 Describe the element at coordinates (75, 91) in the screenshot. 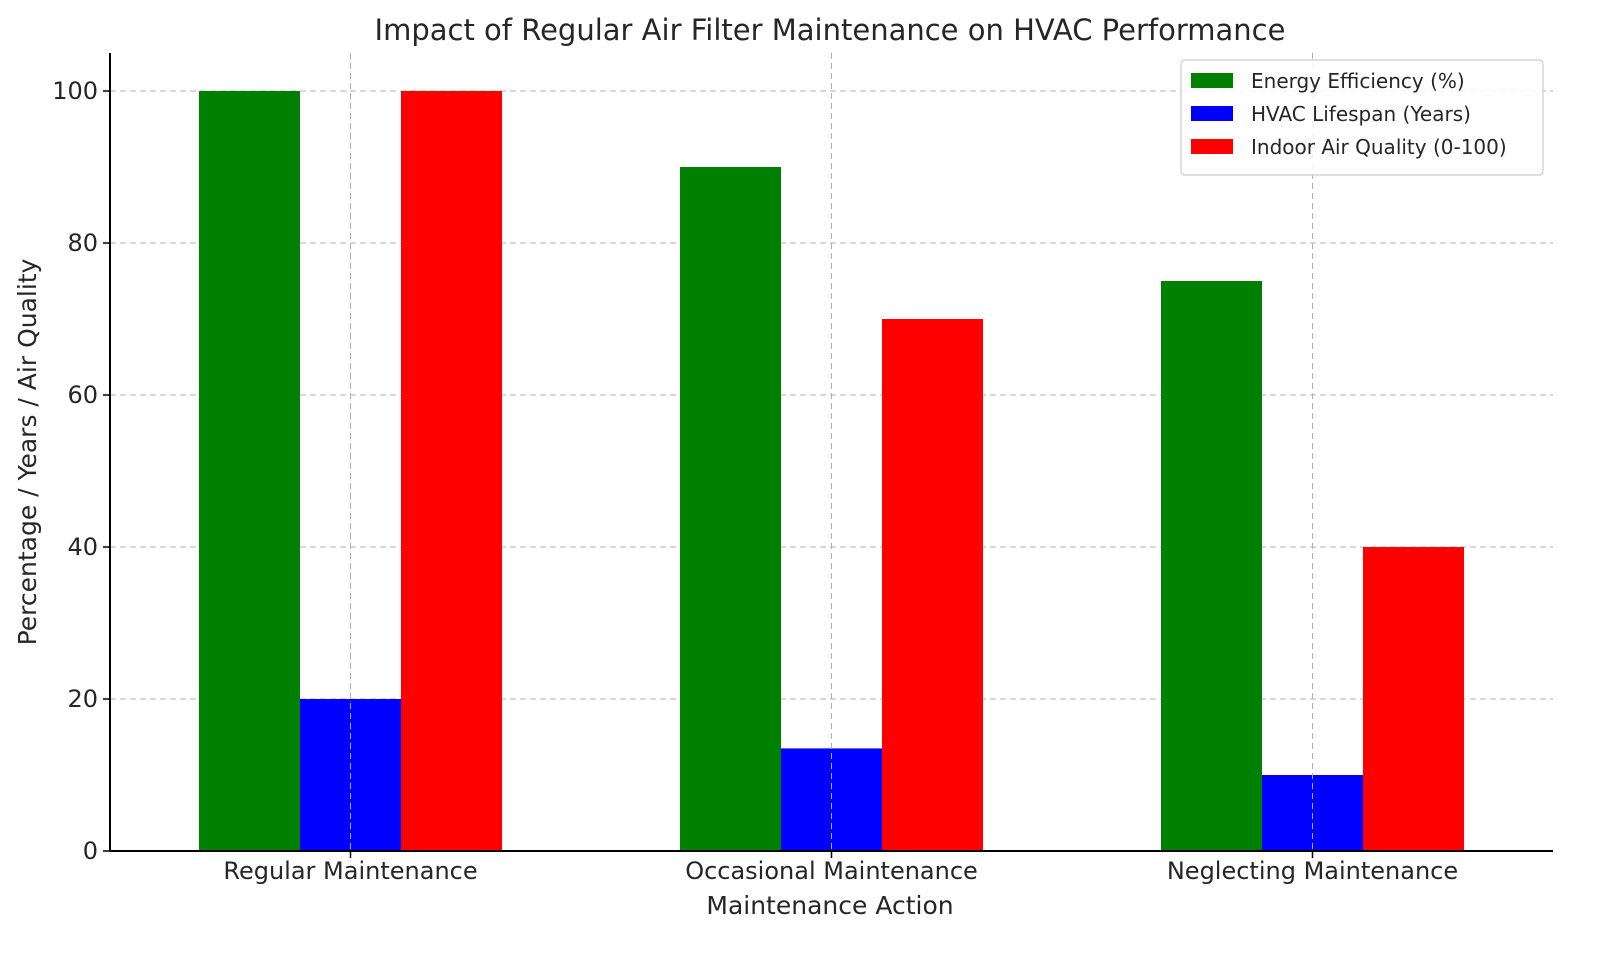

I see `y-tick-label: 100` at that location.